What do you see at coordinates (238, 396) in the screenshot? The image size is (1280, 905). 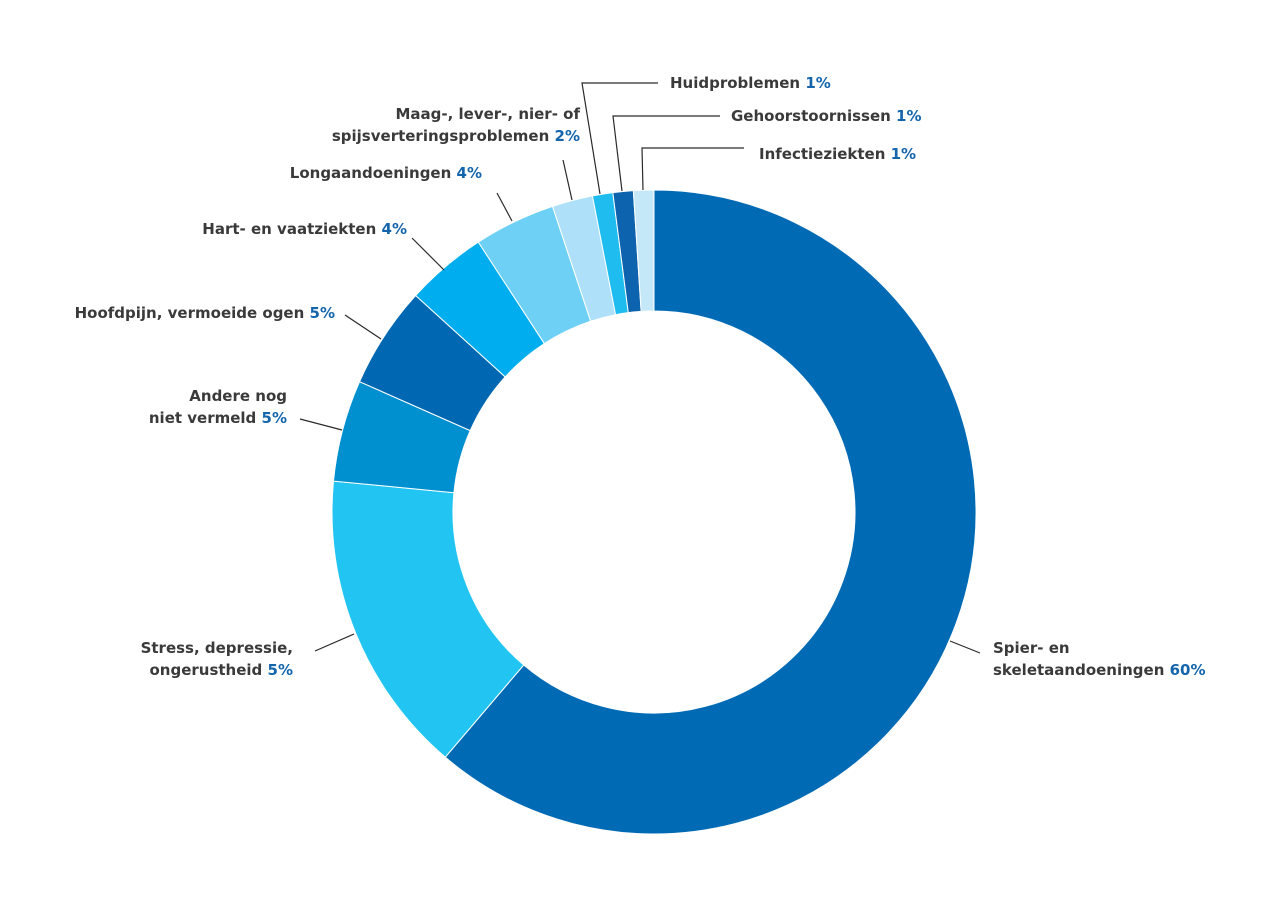 I see `slice-label: Andere nog` at bounding box center [238, 396].